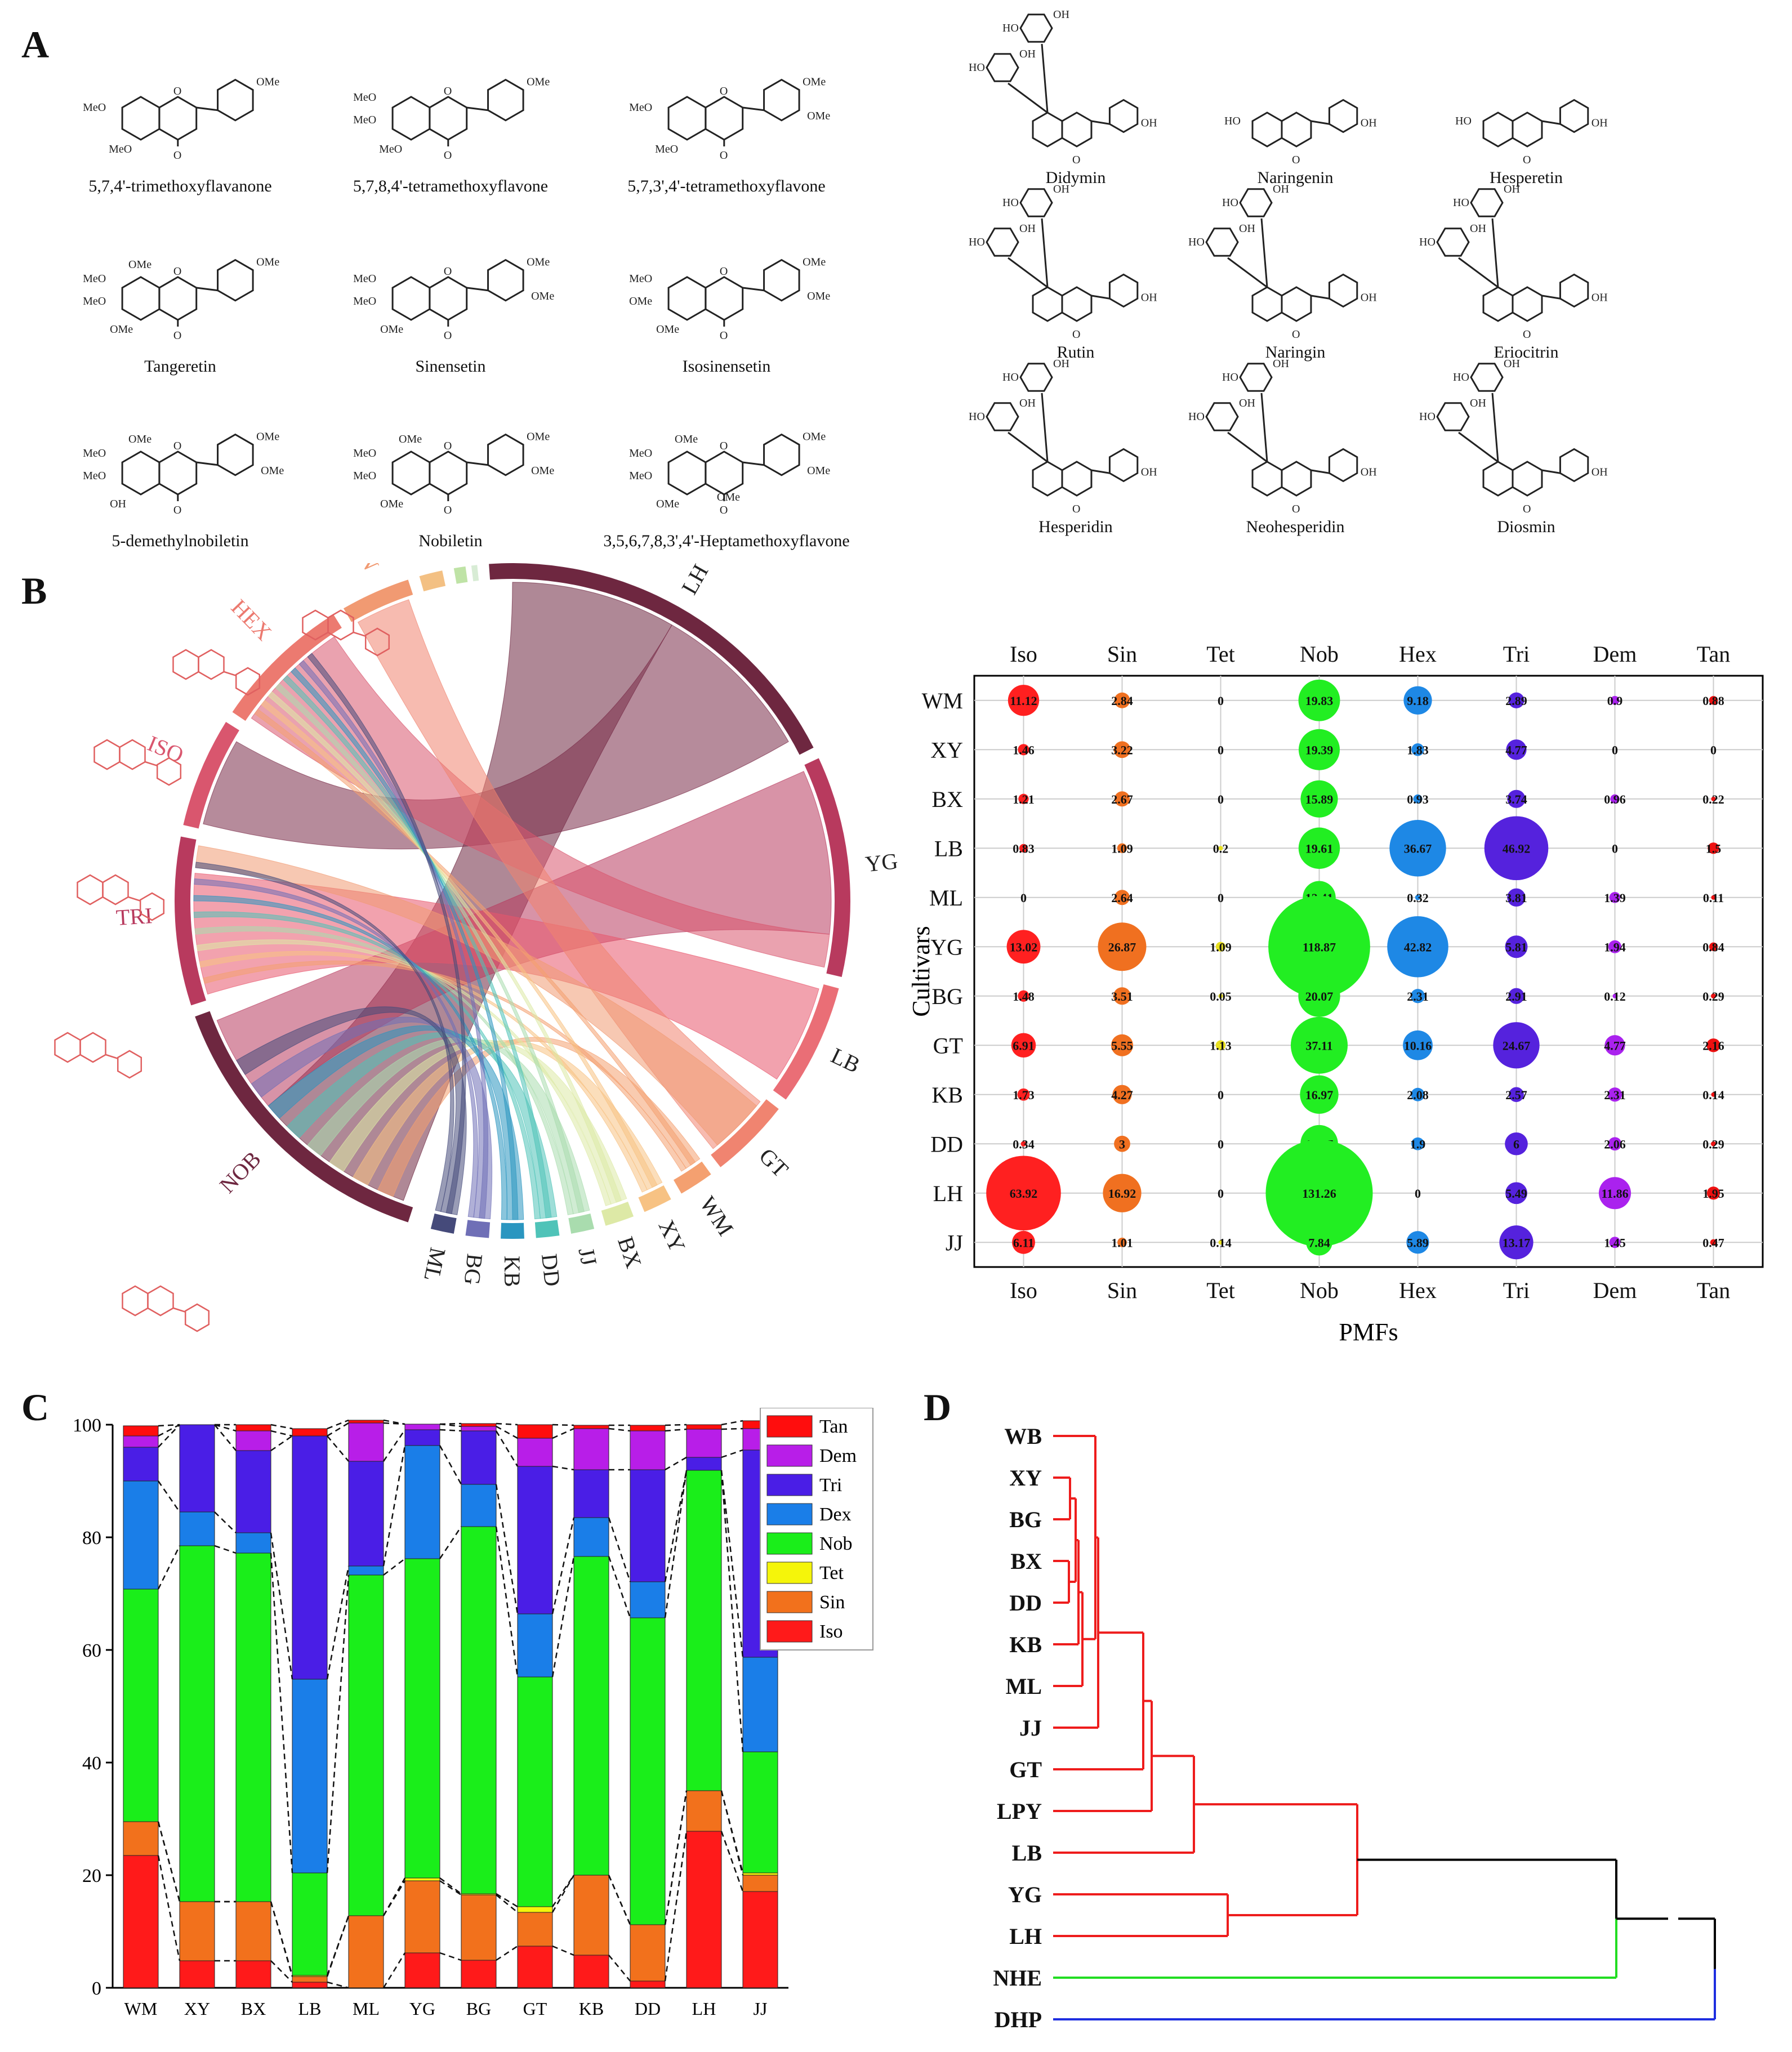  What do you see at coordinates (1713, 898) in the screenshot?
I see `bubble-value-label: 0.11` at bounding box center [1713, 898].